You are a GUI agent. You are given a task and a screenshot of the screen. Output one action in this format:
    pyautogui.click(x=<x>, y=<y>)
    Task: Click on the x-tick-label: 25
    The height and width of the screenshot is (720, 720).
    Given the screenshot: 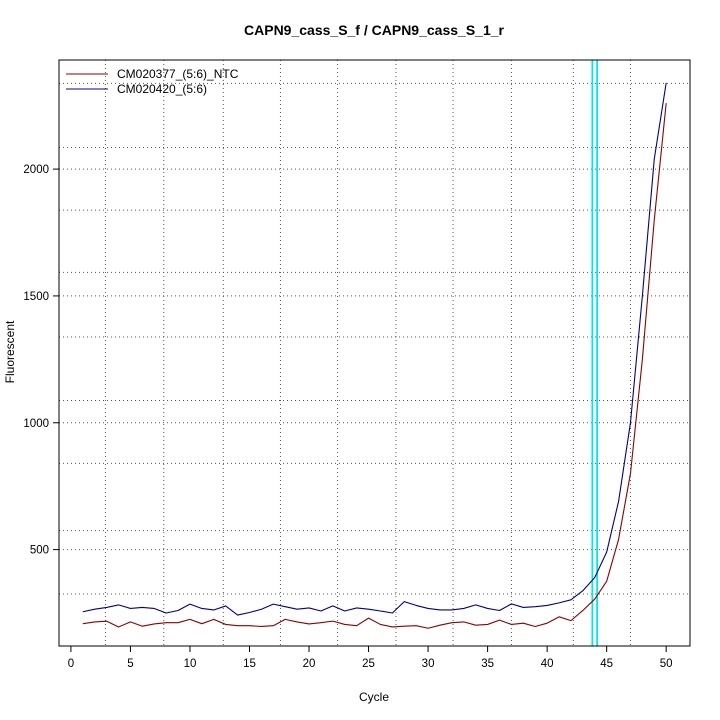 What is the action you would take?
    pyautogui.click(x=368, y=664)
    